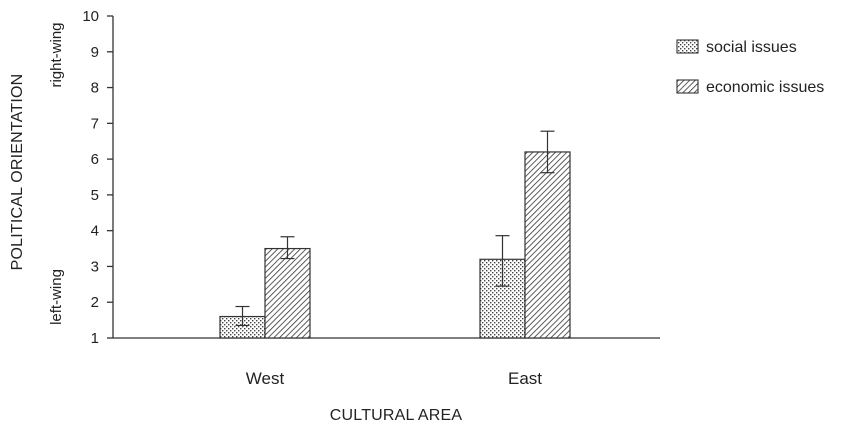 This screenshot has height=427, width=842. What do you see at coordinates (687, 46) in the screenshot?
I see `legend-swatch-dotted` at bounding box center [687, 46].